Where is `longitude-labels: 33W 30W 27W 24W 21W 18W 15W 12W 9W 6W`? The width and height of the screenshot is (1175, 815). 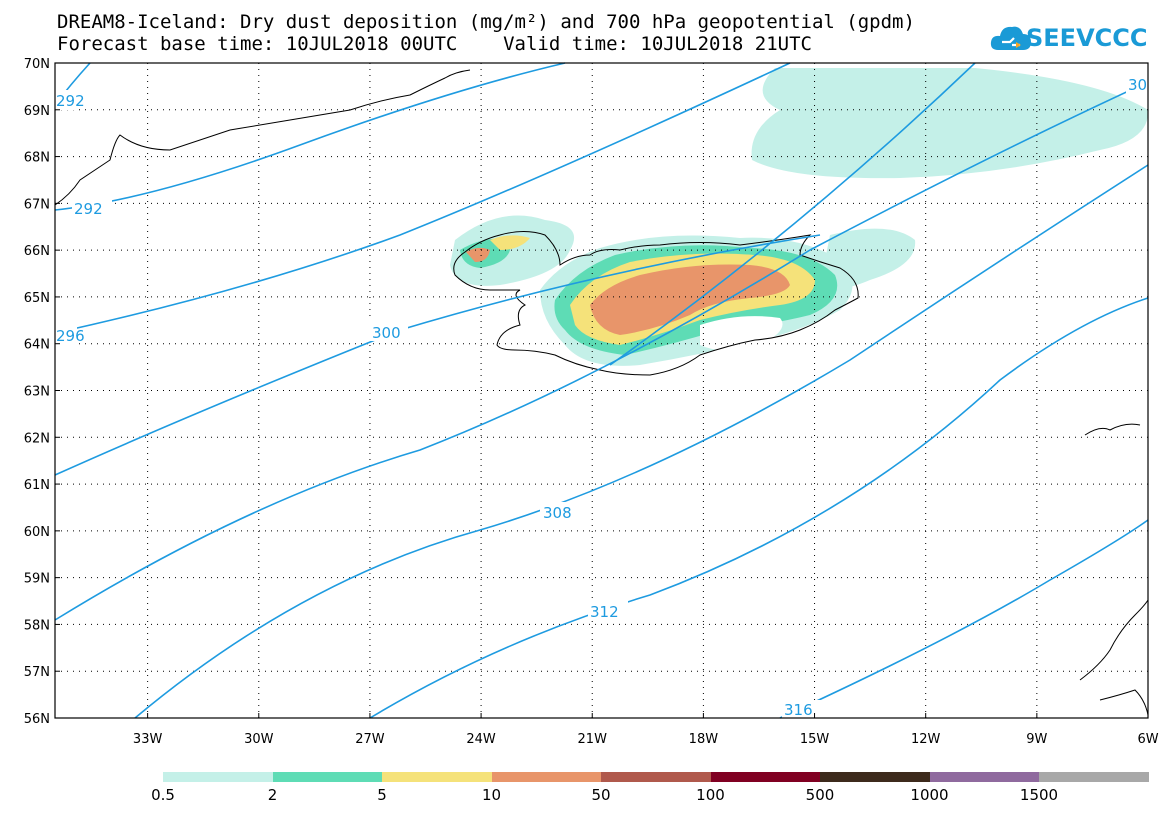 longitude-labels: 33W 30W 27W 24W 21W 18W 15W 12W 9W 6W is located at coordinates (646, 730).